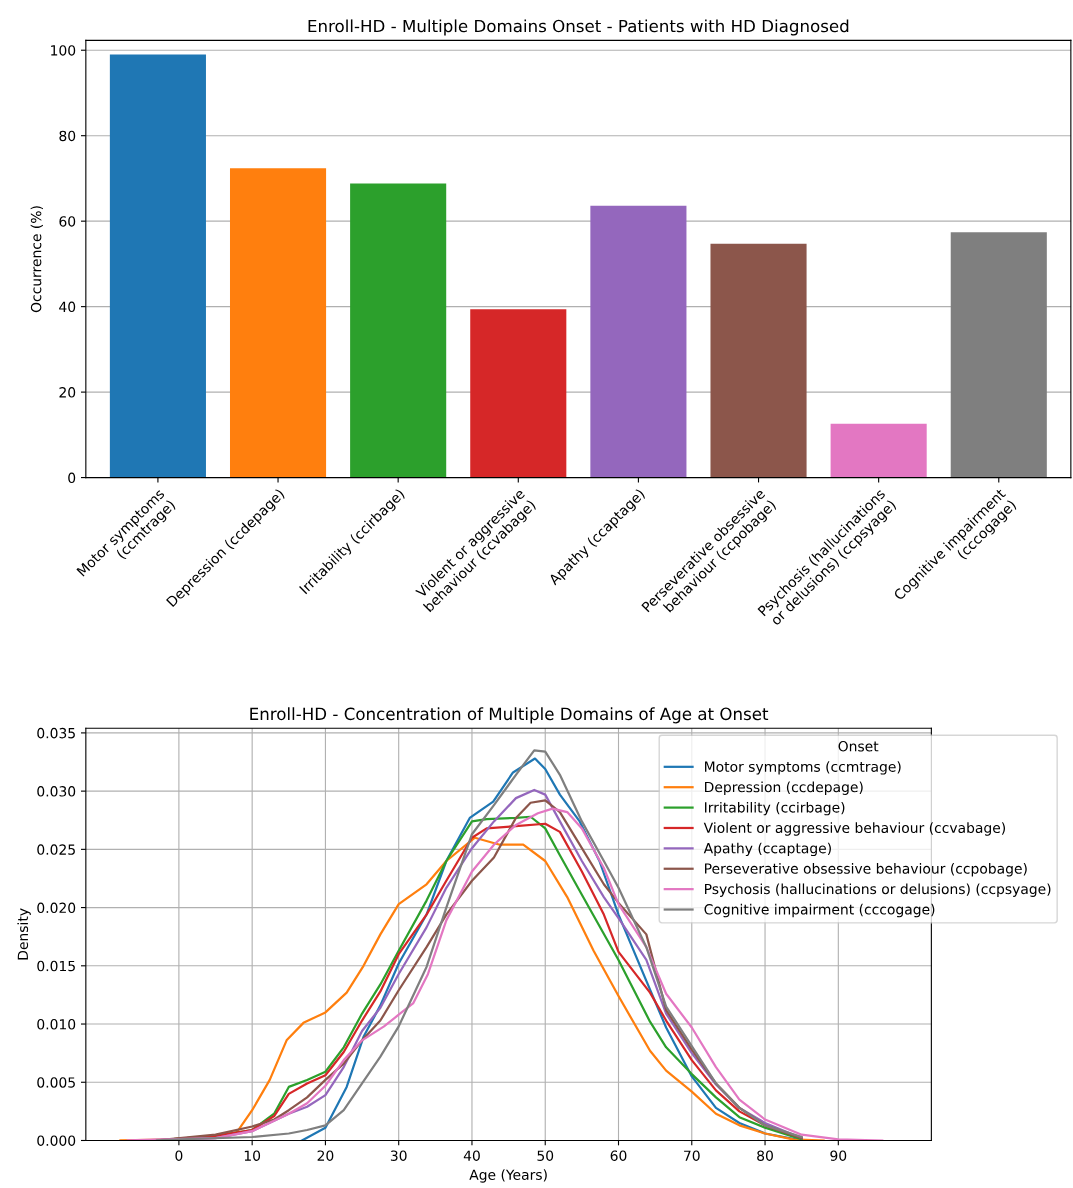 The image size is (1073, 1188). I want to click on y-tick-label: 100, so click(63, 50).